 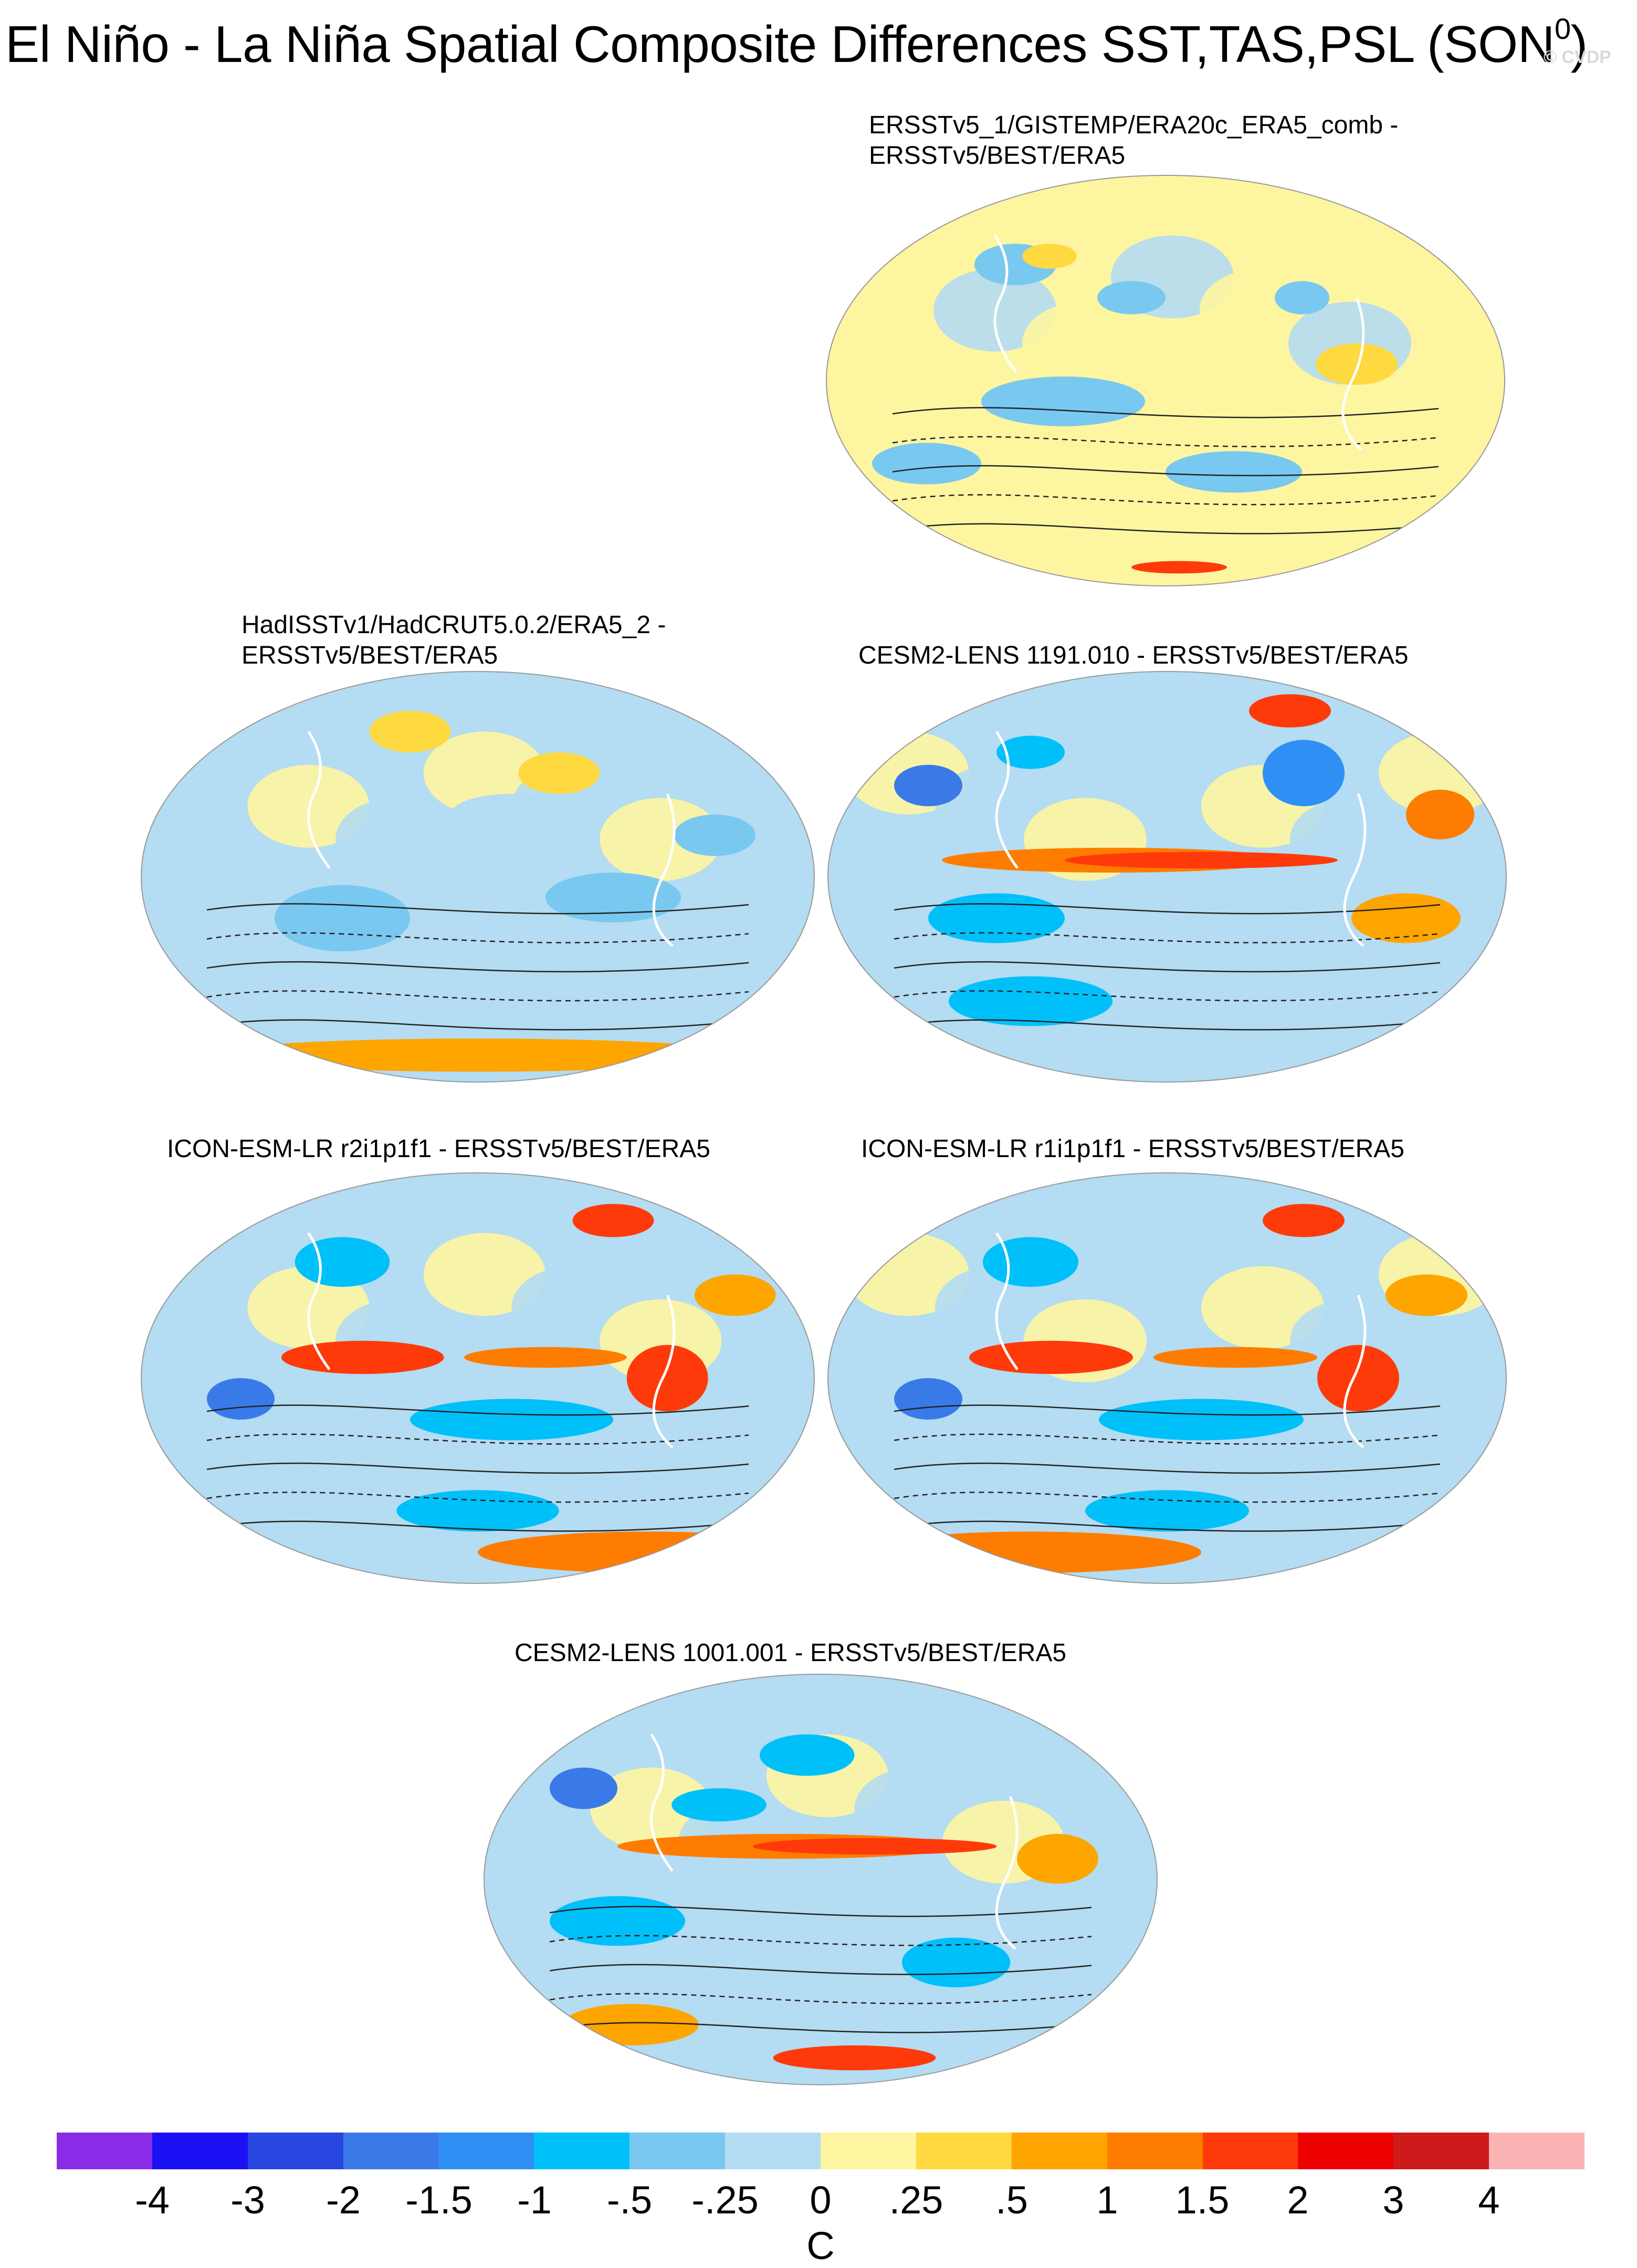 I want to click on panel-5-label: ICON-ESM-LR r1i1p1f1 - ERSSTv5/BEST/ERA5, so click(x=1132, y=1149).